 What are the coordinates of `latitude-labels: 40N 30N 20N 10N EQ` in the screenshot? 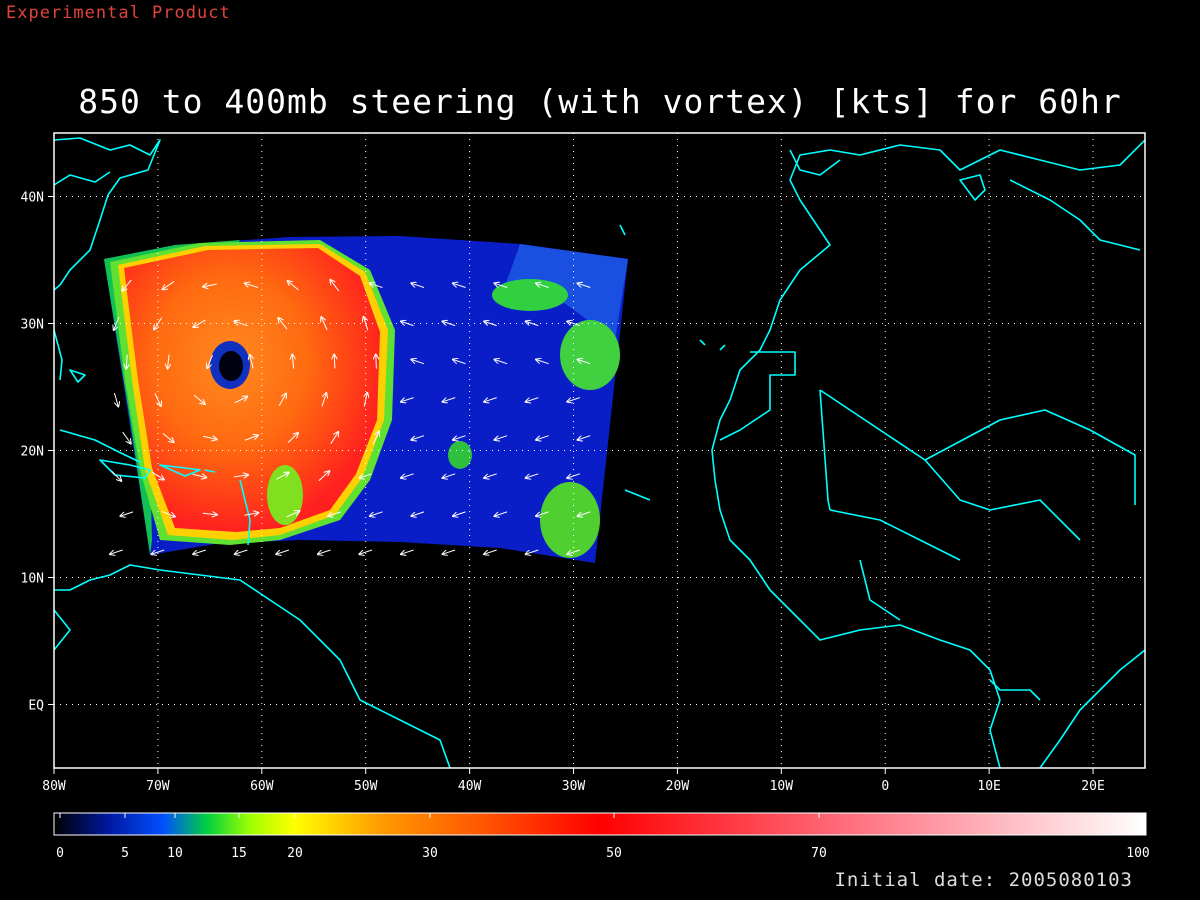 It's located at (37, 452).